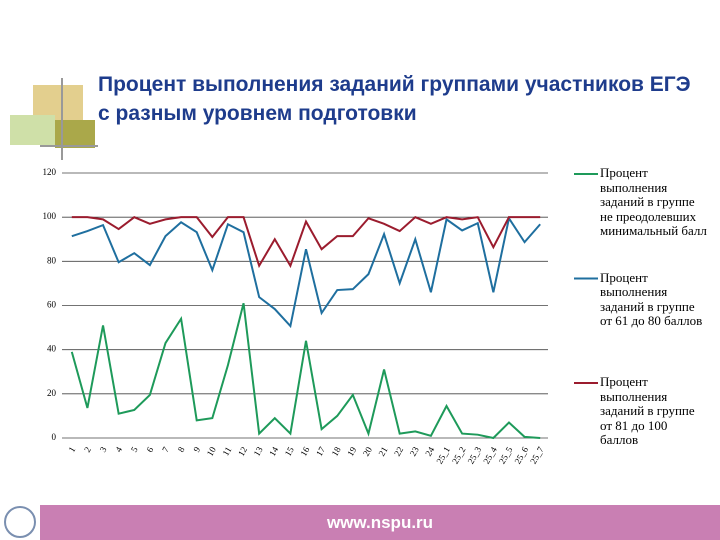 This screenshot has height=540, width=720. Describe the element at coordinates (71, 449) in the screenshot. I see `x-tick-label: 1` at that location.